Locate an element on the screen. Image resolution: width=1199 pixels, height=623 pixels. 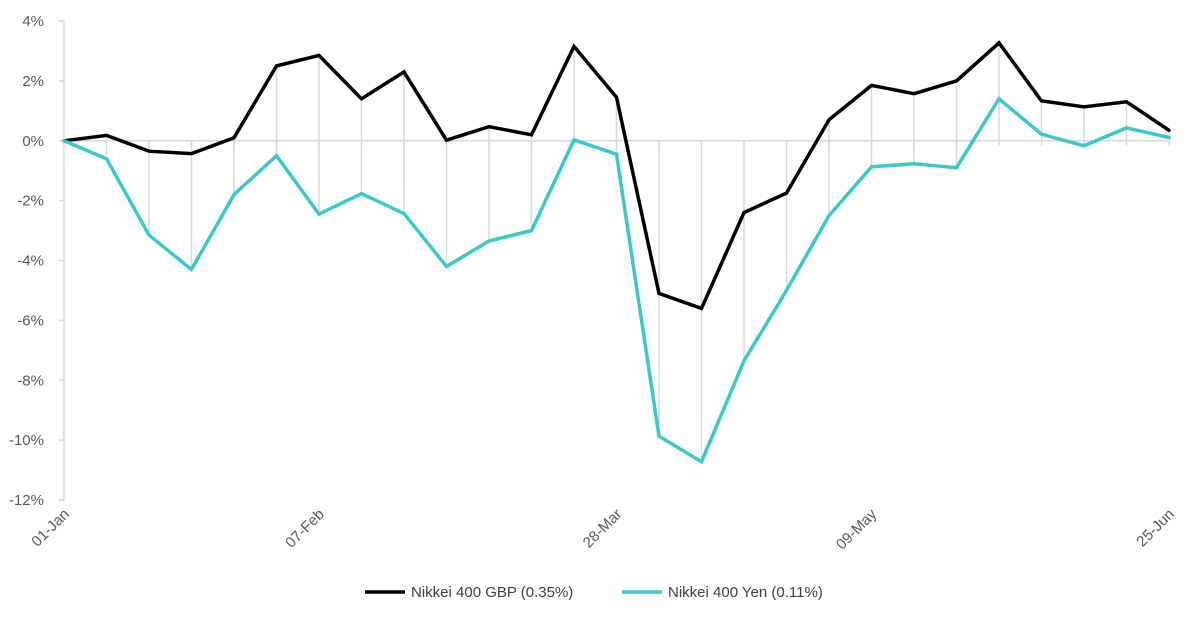
y-tick-label: -2% is located at coordinates (30, 201).